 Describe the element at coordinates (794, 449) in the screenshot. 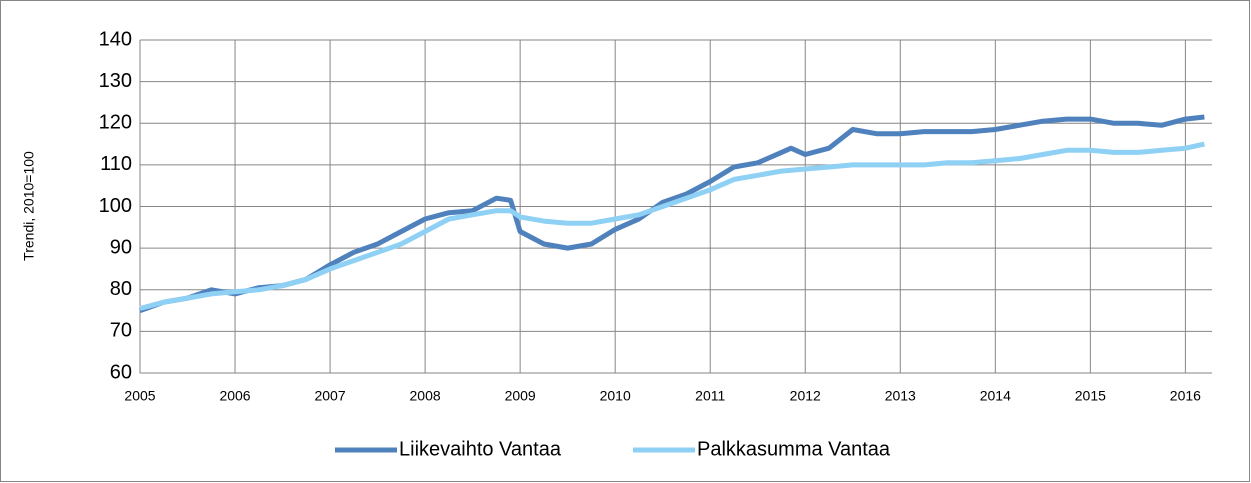

I see `legend-label: Palkkasumma Vantaa` at that location.